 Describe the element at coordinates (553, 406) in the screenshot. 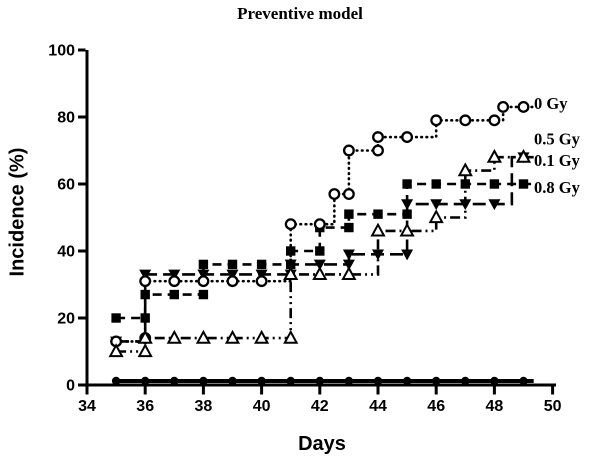

I see `x-tick-label: 50` at that location.